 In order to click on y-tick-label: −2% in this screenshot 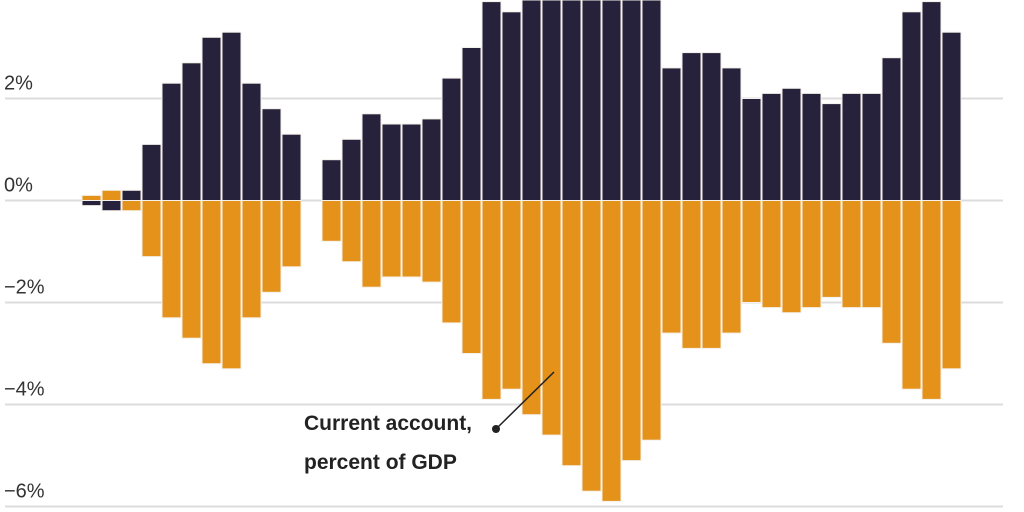, I will do `click(24, 288)`.